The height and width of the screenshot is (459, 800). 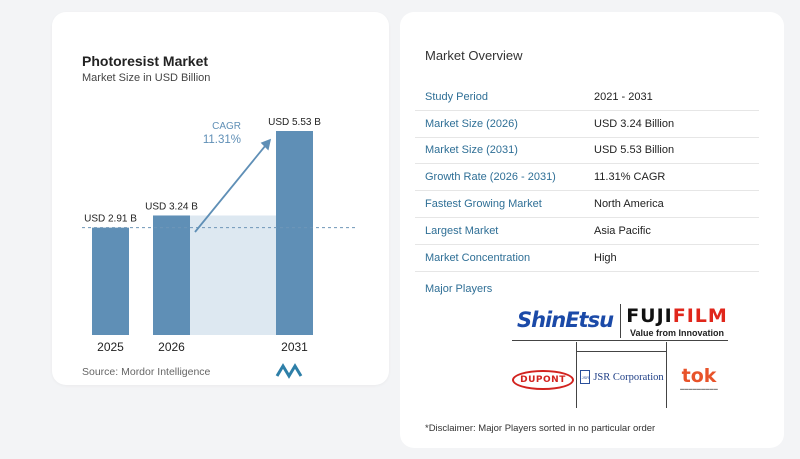 What do you see at coordinates (587, 231) in the screenshot?
I see `overview-row: Largest Market Asia Pacific` at bounding box center [587, 231].